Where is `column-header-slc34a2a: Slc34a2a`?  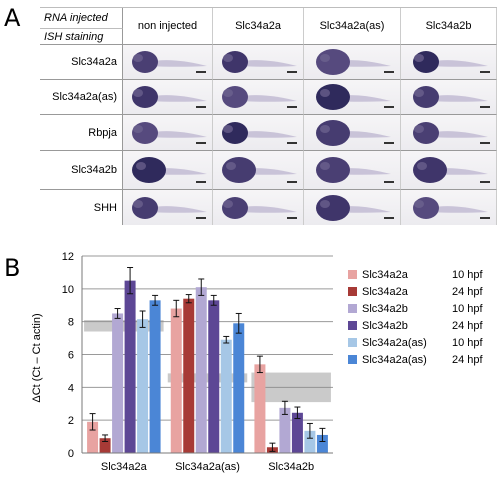
column-header-slc34a2a: Slc34a2a is located at coordinates (258, 26).